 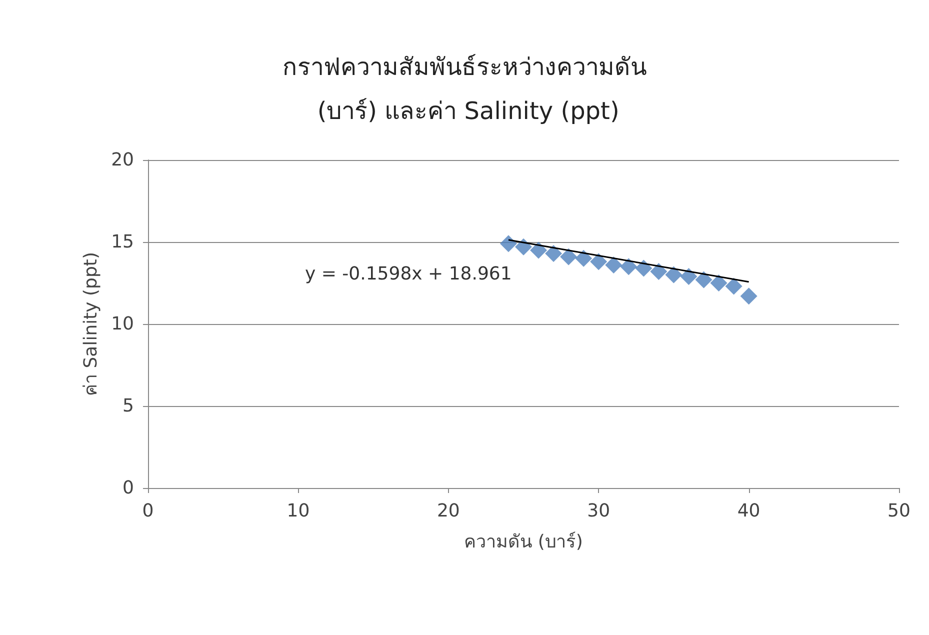 I want to click on x-tick-label: 10, so click(x=298, y=511).